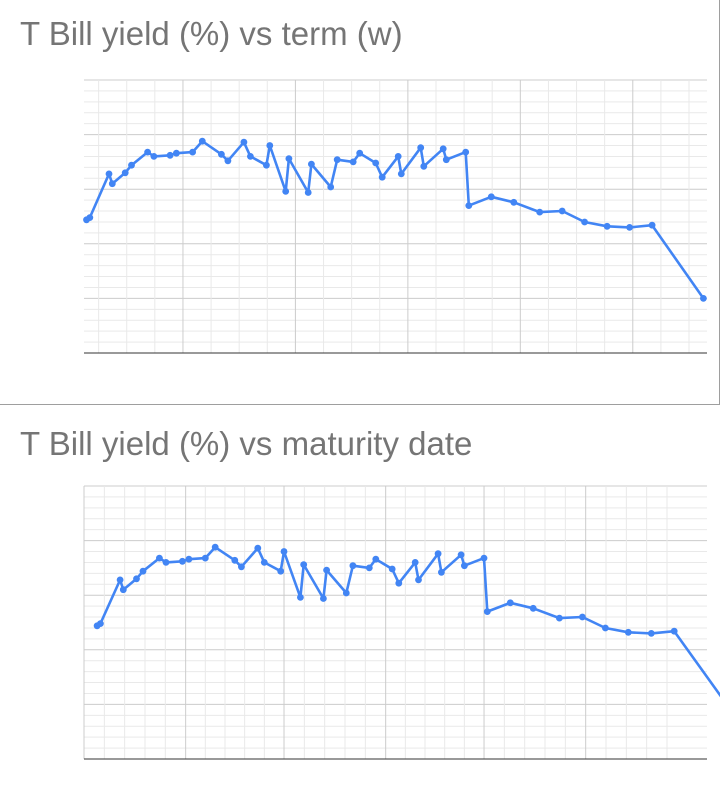  Describe the element at coordinates (211, 33) in the screenshot. I see `chart-title: T Bill yield (%) vs term (w)` at that location.